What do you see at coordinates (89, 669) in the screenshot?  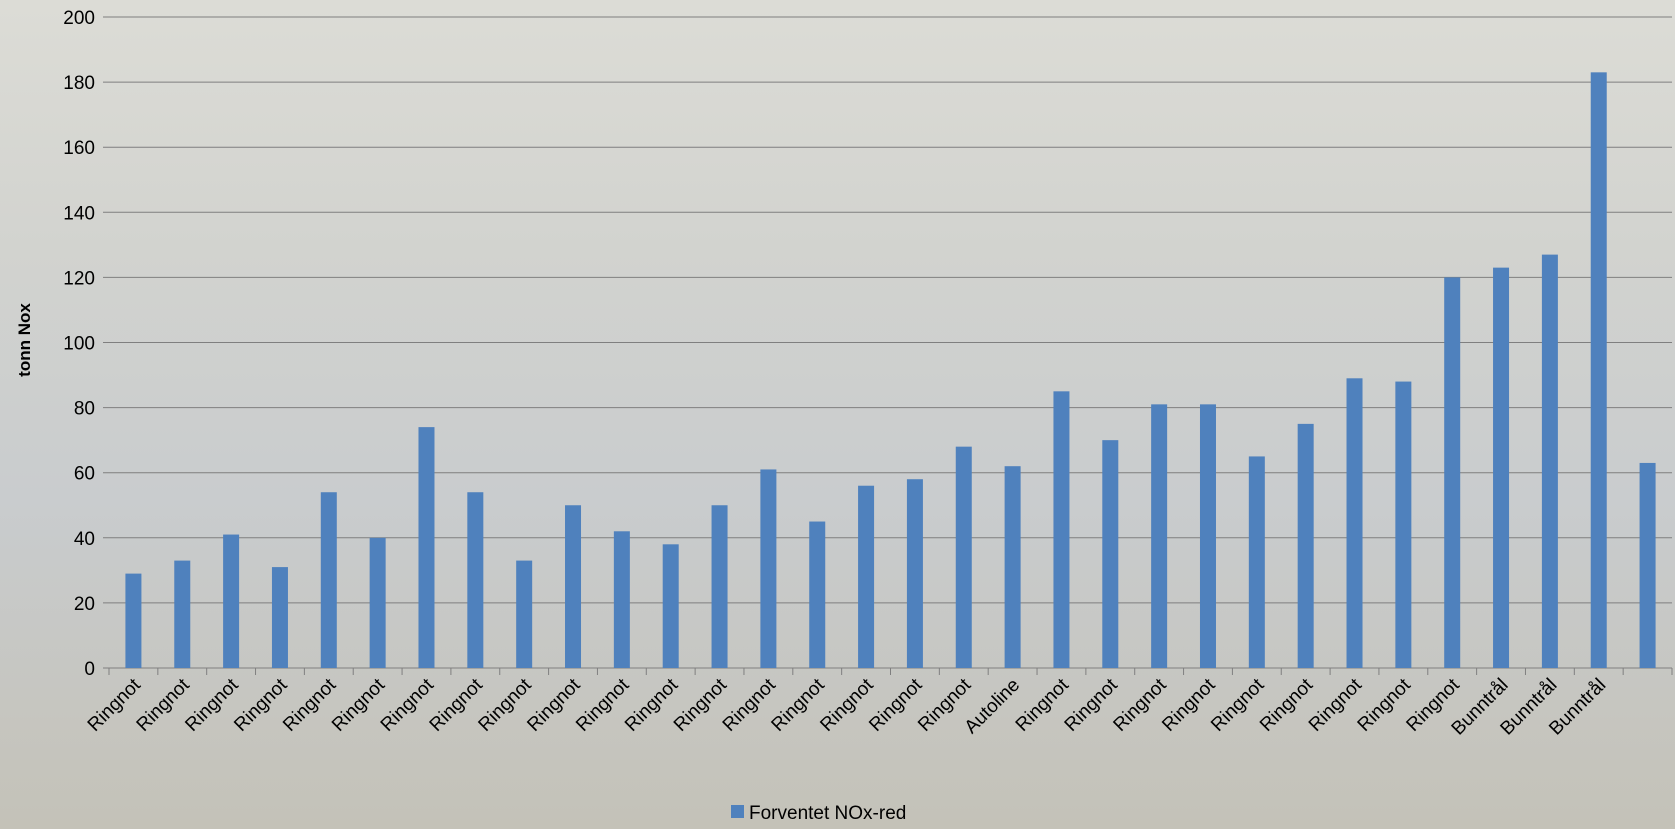 I see `y-tick-label: 0` at bounding box center [89, 669].